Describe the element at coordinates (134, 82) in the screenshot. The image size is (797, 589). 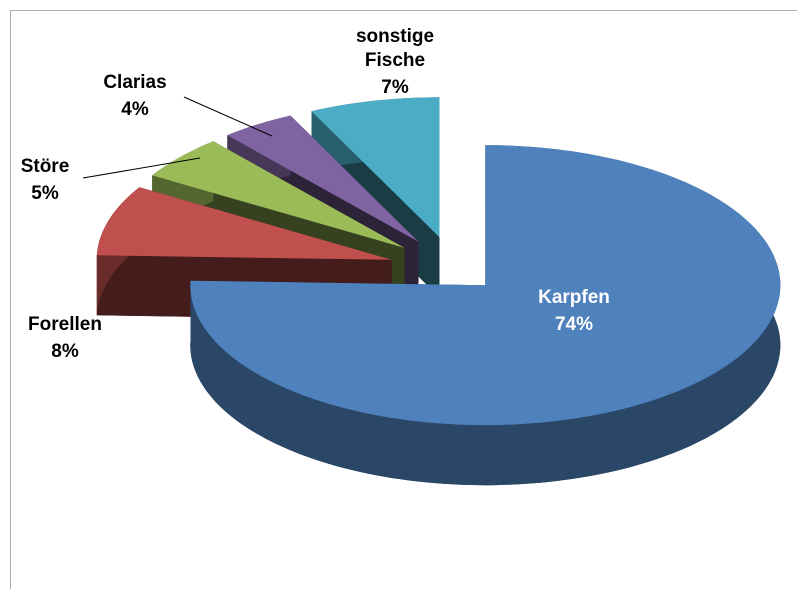
I see `category-label: Clarias` at that location.